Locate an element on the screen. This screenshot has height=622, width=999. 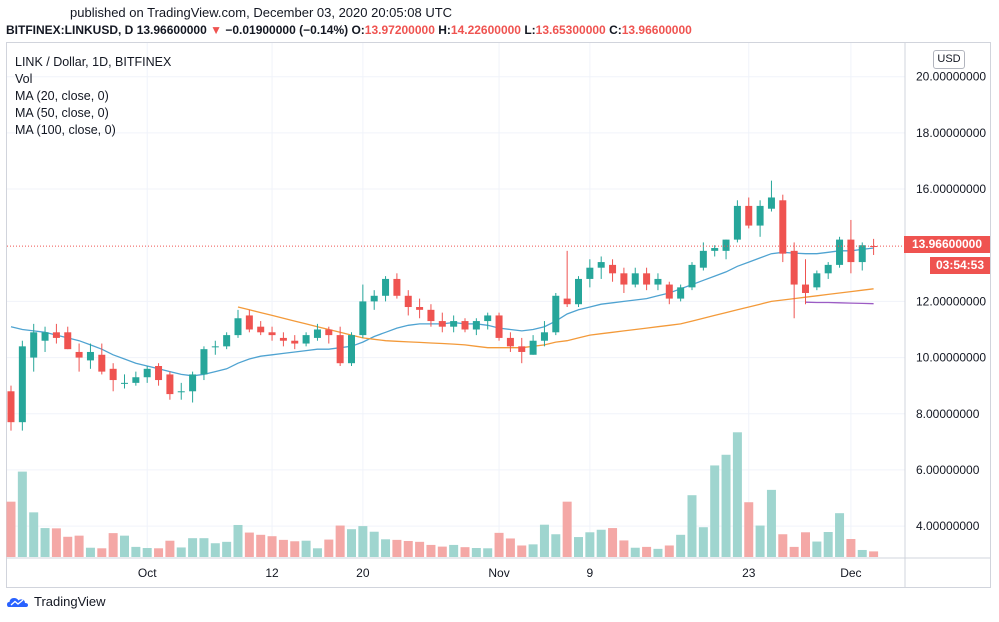
last-price: 13.96600000 is located at coordinates (171, 30).